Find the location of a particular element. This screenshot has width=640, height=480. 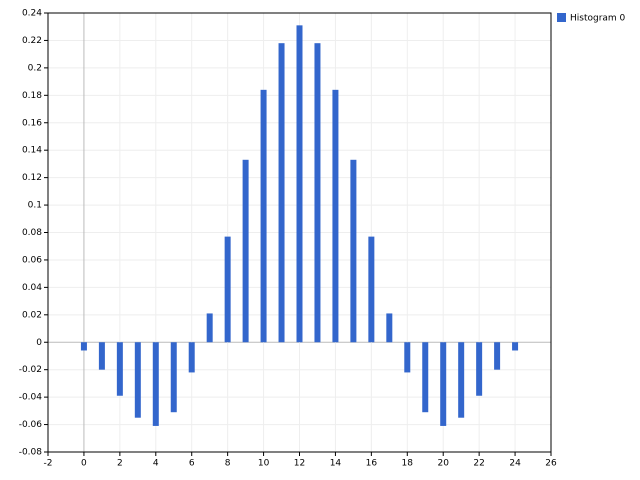

legend-label: Histogram 0 is located at coordinates (598, 19).